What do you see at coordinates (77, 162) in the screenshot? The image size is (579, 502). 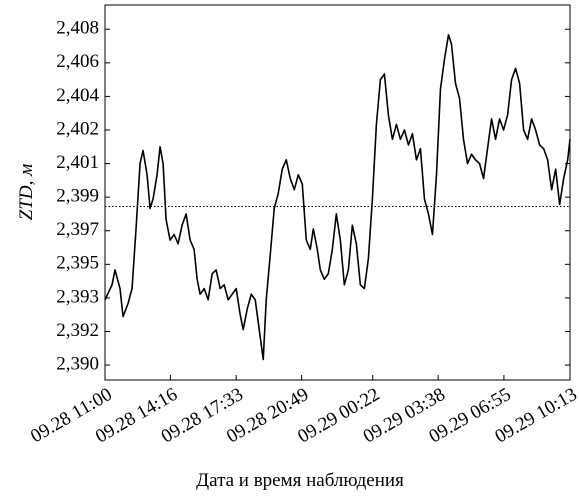 I see `y-tick-label: 2,401` at bounding box center [77, 162].